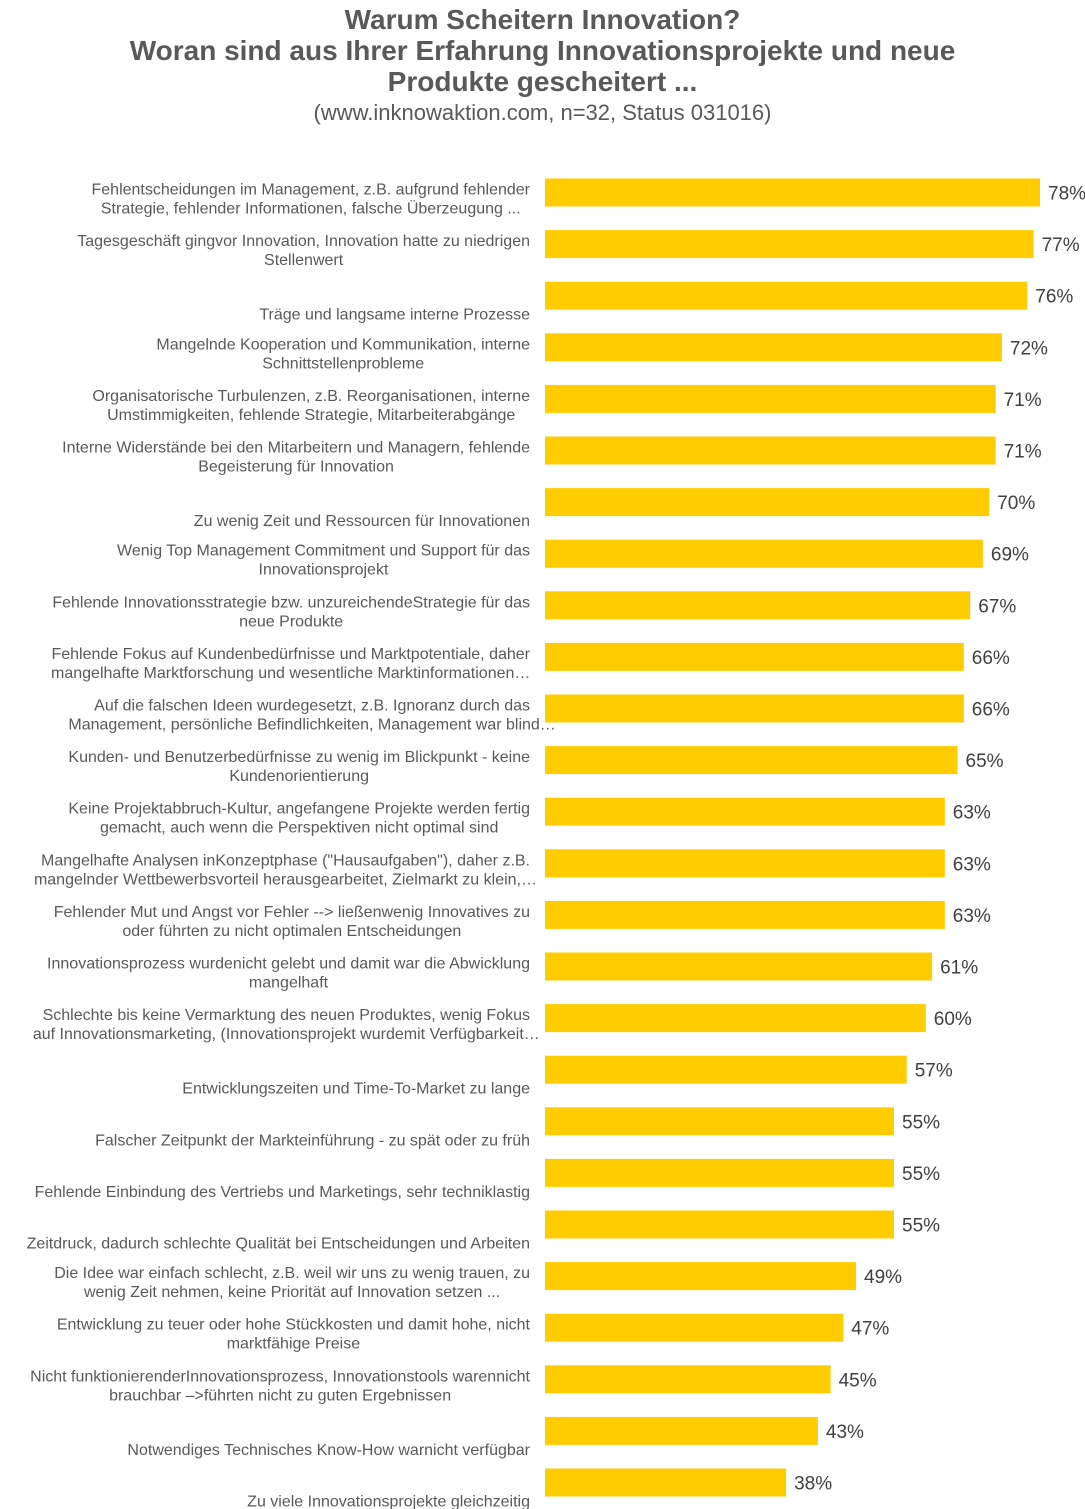  What do you see at coordinates (343, 363) in the screenshot?
I see `category-label-4-line-2: Schnittstellenprobleme` at bounding box center [343, 363].